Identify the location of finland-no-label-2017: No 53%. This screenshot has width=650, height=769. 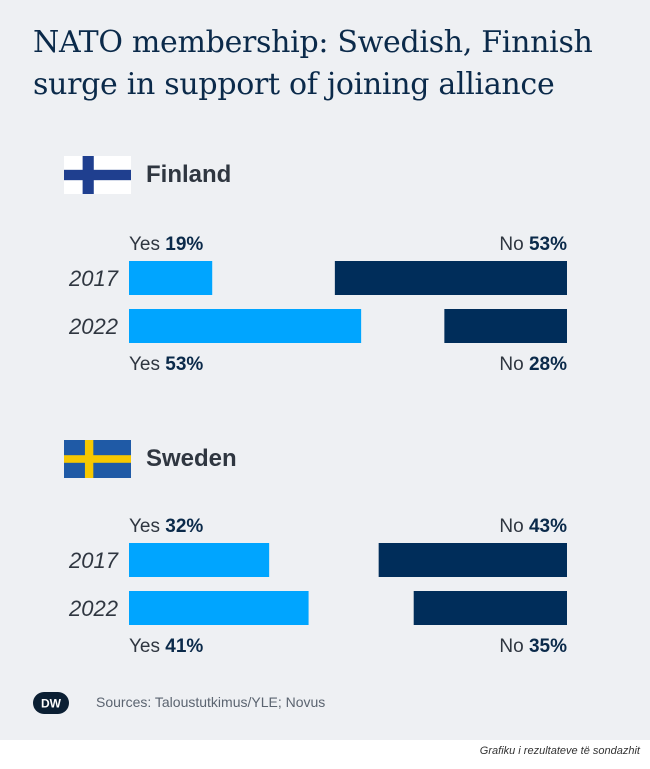
(533, 244).